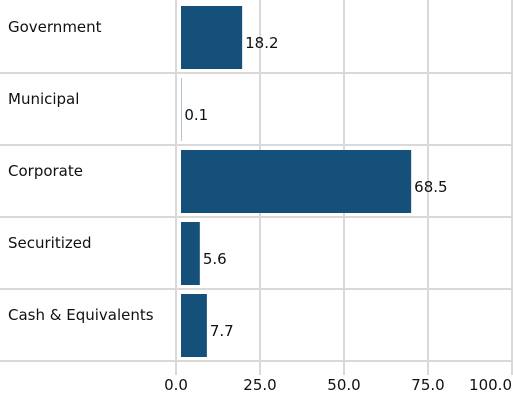  Describe the element at coordinates (343, 385) in the screenshot. I see `x-tick-label: 50.0` at that location.